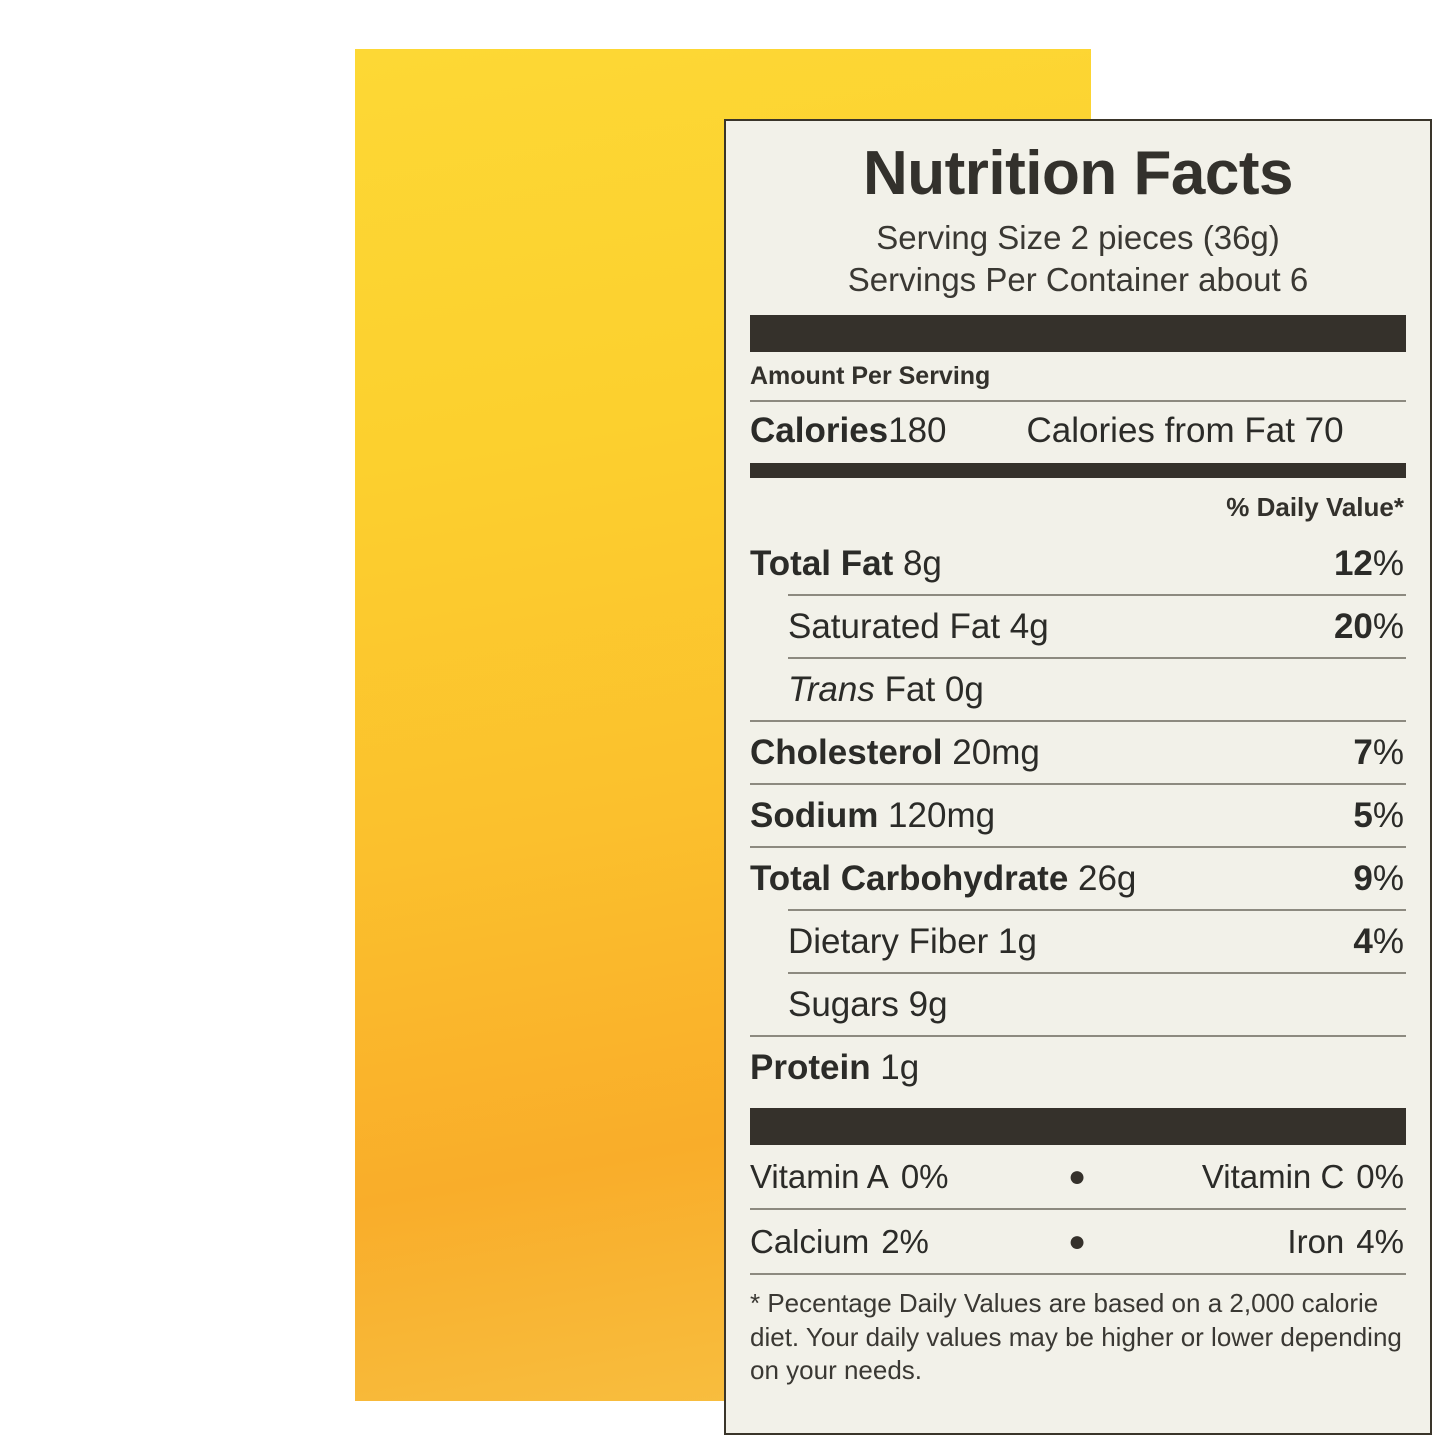 The height and width of the screenshot is (1445, 1445). I want to click on nutrient-name: Sugars 9g, so click(868, 1005).